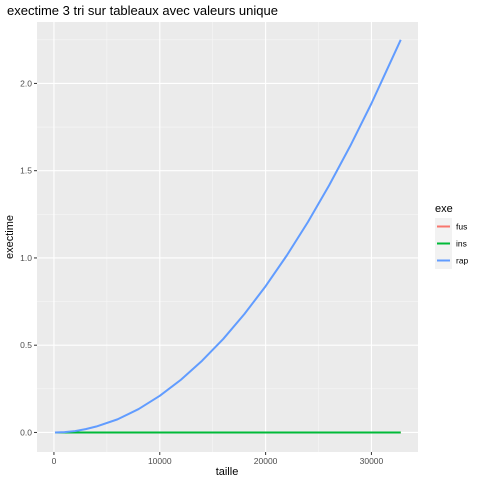 This screenshot has width=480, height=480. I want to click on y-tick-label: 0.0, so click(26, 432).